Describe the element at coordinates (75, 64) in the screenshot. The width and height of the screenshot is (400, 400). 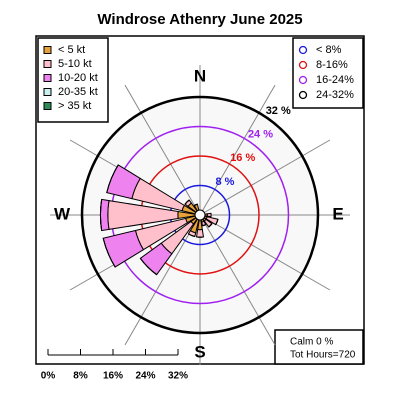
I see `legend-label: 5-10 kt` at that location.